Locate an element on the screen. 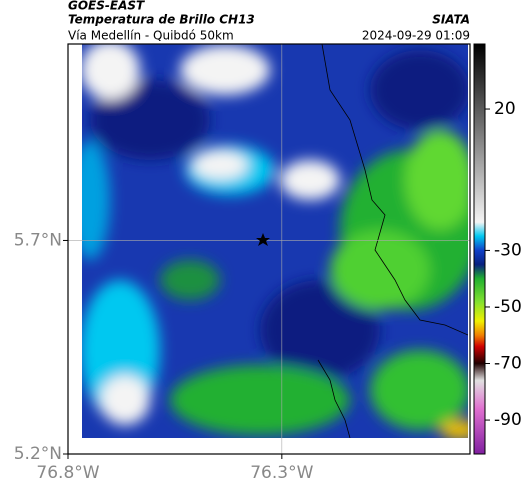  x-tick-label: 76.3°W is located at coordinates (281, 473).